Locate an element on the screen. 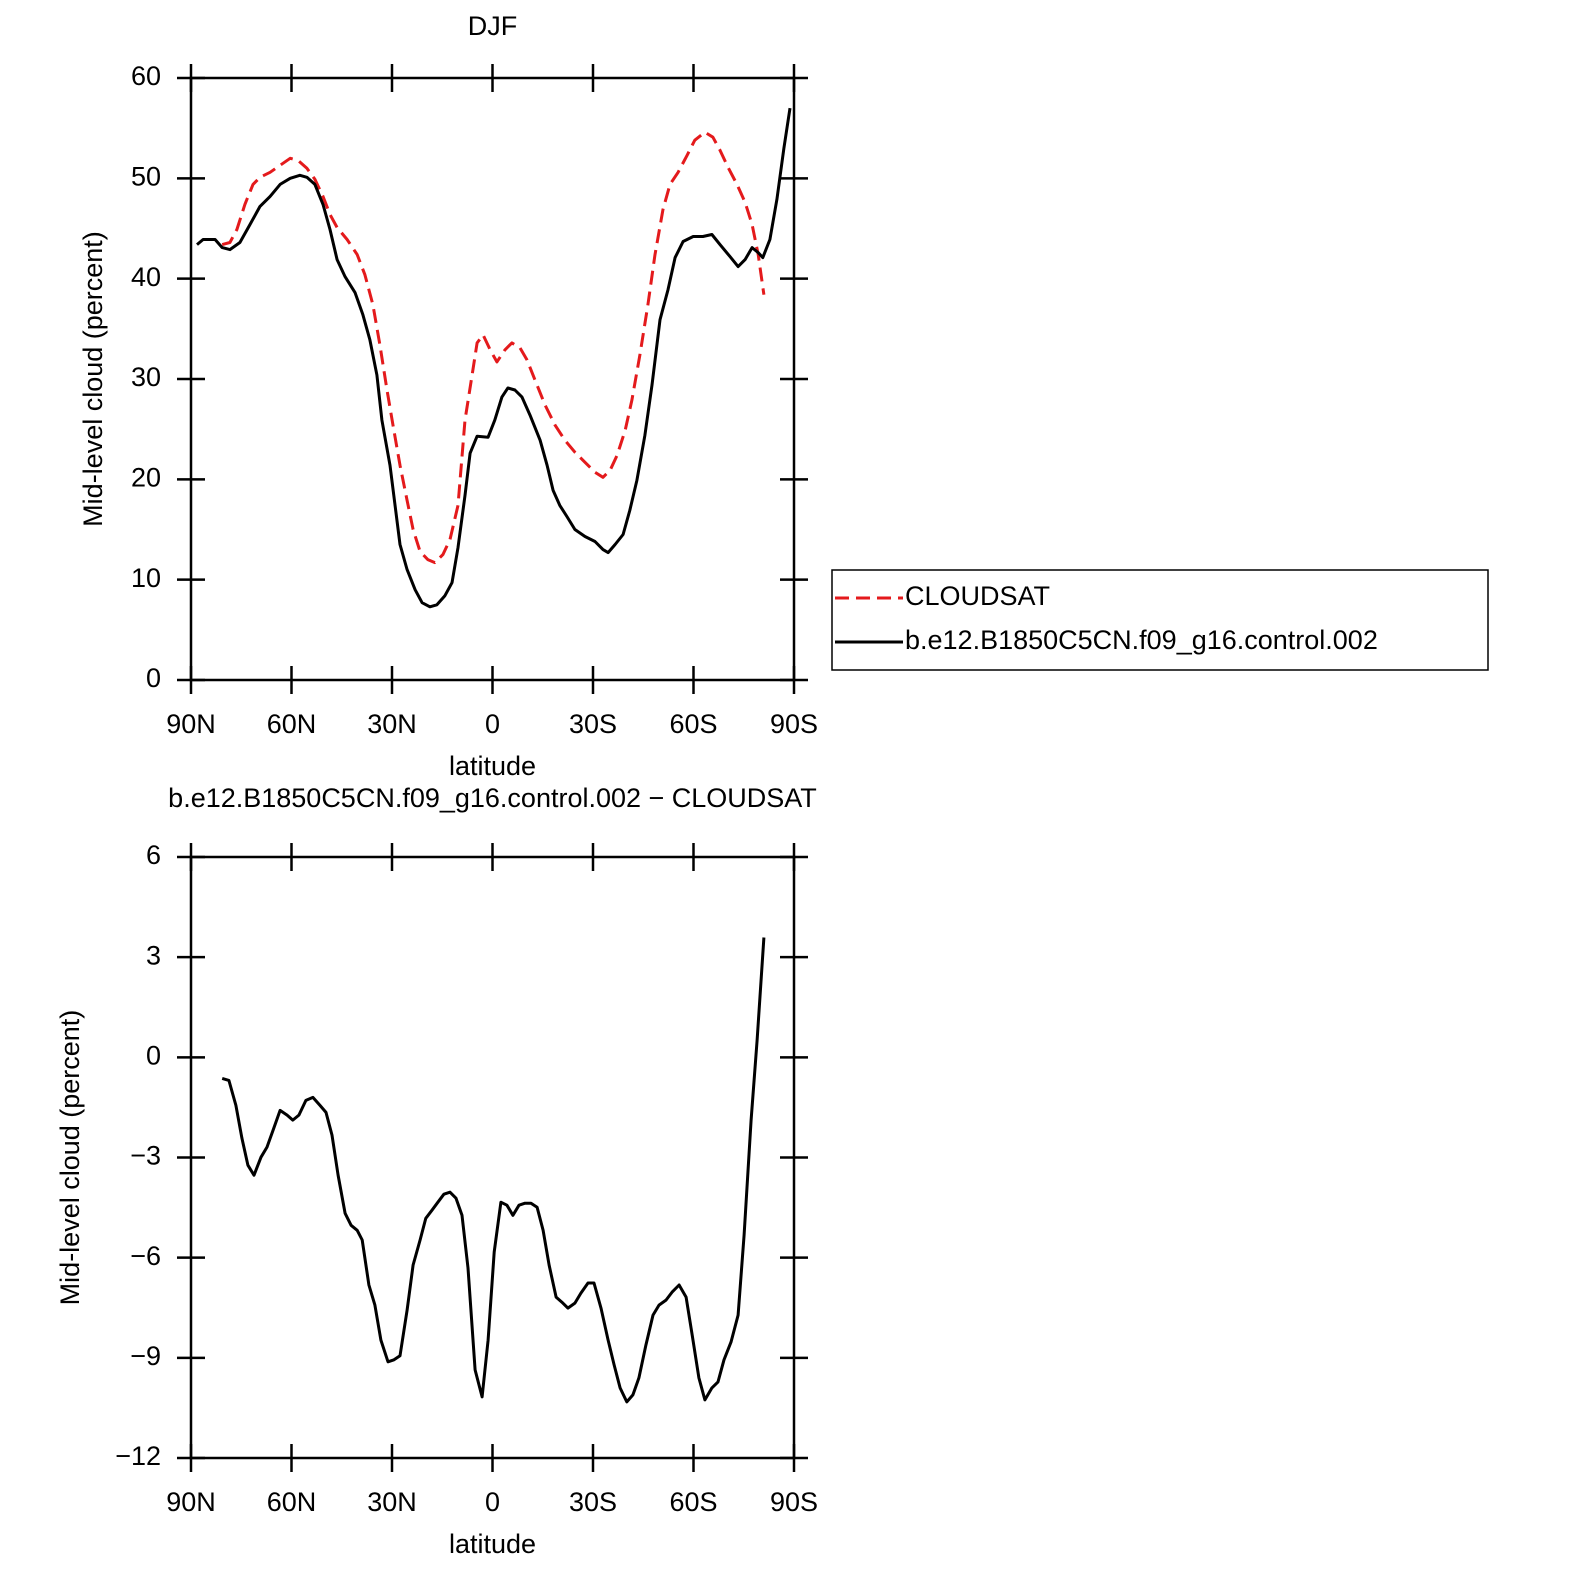 The width and height of the screenshot is (1581, 1581). legend-box is located at coordinates (1160, 620).